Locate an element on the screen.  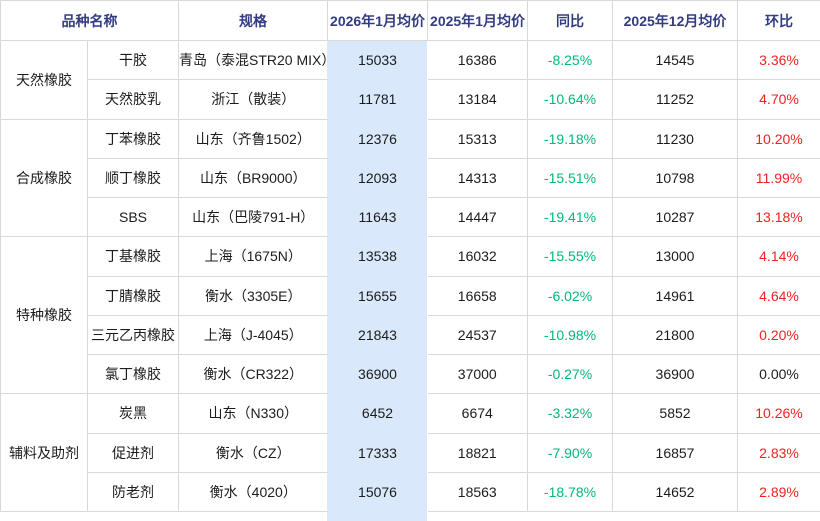
avg-2025-12-cell: 13000 is located at coordinates (675, 256).